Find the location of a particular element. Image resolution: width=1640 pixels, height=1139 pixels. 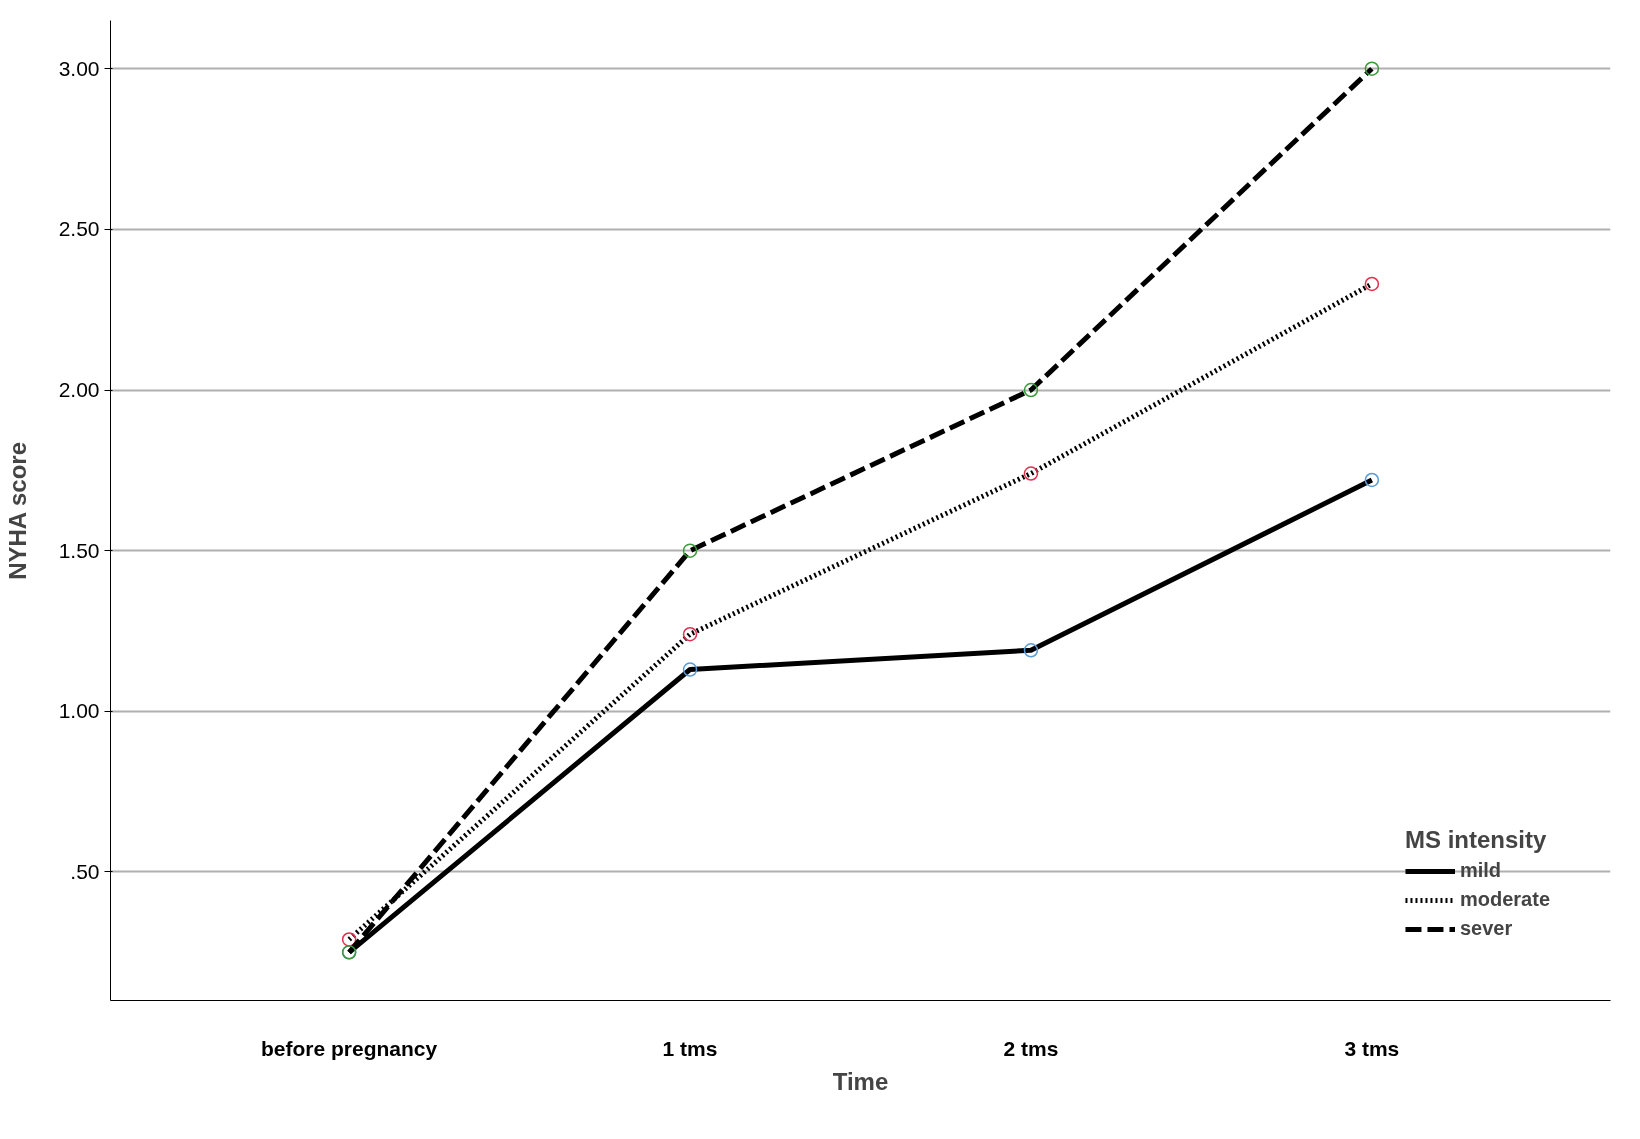

legend-title: MS intensity is located at coordinates (1476, 840).